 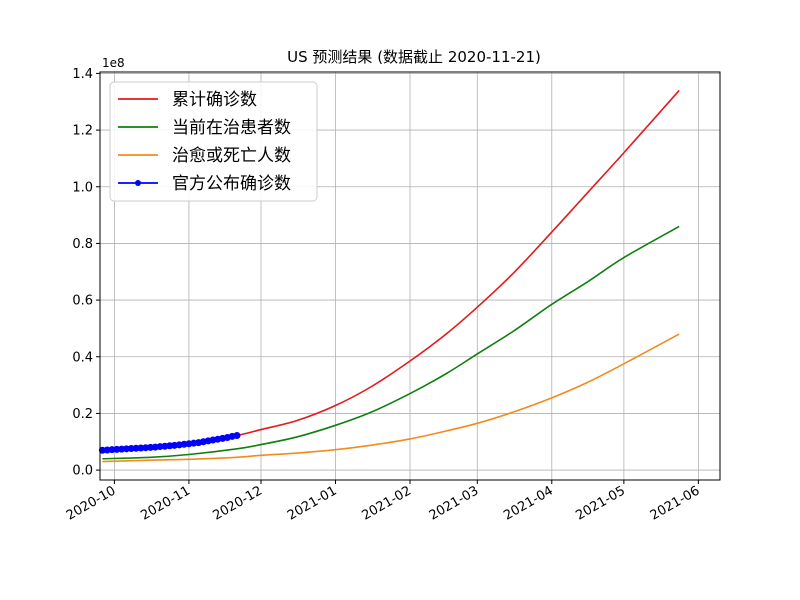 I want to click on y-axis: 0.0 0.2 0.4 0.6 0.8 1.0 1.2 1.4, so click(x=86, y=273).